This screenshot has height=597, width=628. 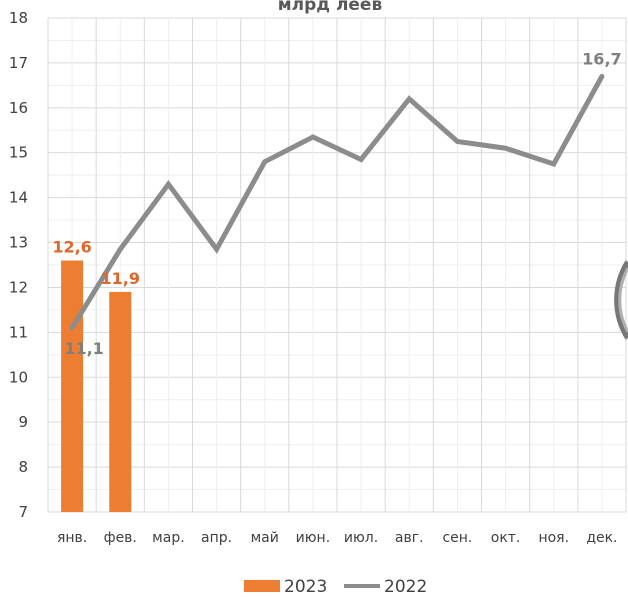 What do you see at coordinates (335, 587) in the screenshot?
I see `legend: 2023 2022` at bounding box center [335, 587].